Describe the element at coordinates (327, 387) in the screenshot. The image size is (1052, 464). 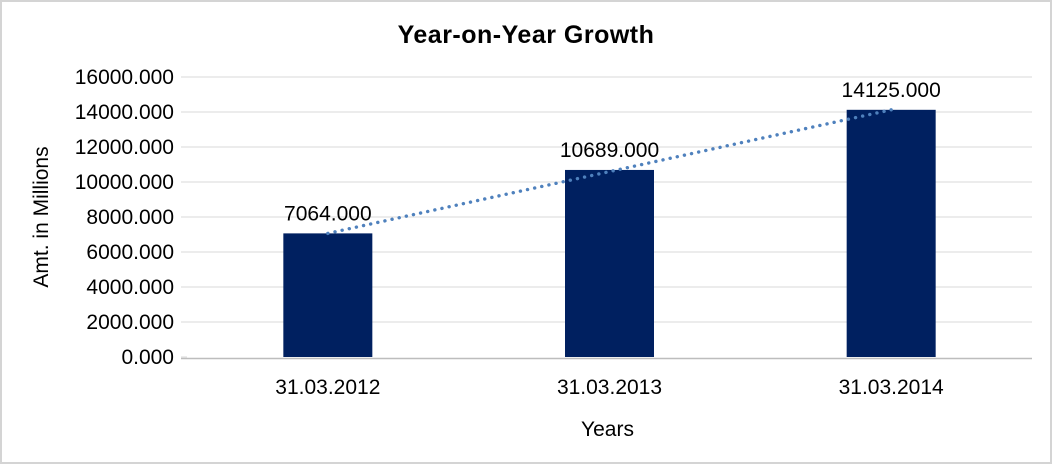
I see `x-tick-label: 31.03.2012` at that location.